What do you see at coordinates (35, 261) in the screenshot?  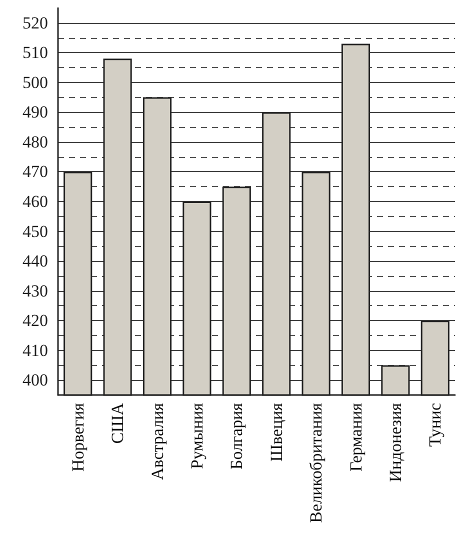 I see `y-tick-label: 440` at bounding box center [35, 261].